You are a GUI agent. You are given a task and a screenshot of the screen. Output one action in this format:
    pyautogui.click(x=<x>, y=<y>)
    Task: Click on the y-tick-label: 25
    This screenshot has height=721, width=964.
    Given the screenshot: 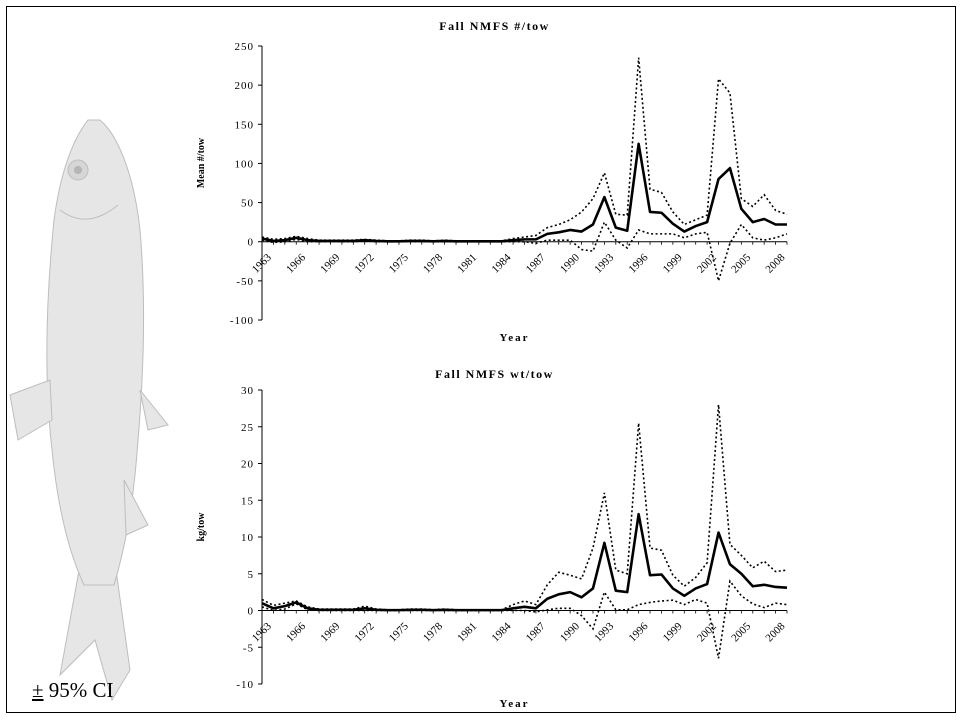 What is the action you would take?
    pyautogui.click(x=247, y=428)
    